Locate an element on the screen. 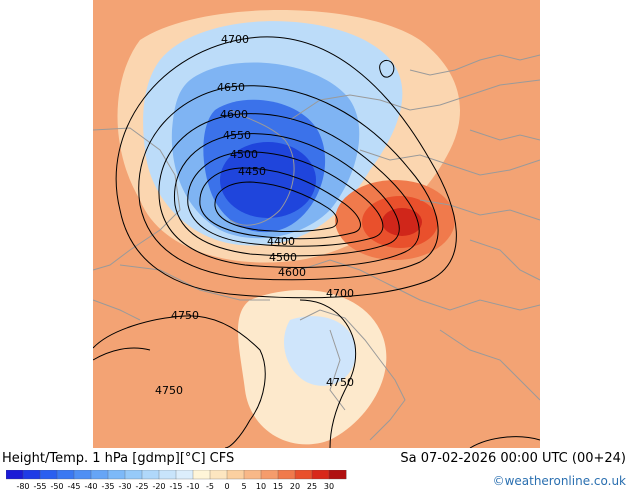  color-scale-label: 5 is located at coordinates (243, 486).